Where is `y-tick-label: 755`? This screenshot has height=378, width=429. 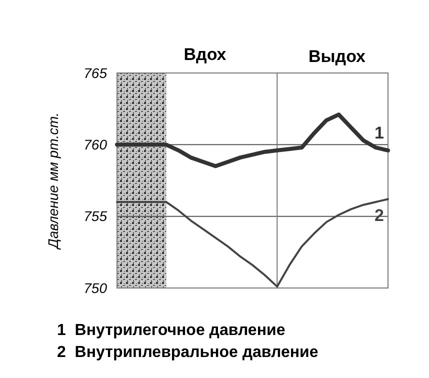
y-tick-label: 755 is located at coordinates (96, 216).